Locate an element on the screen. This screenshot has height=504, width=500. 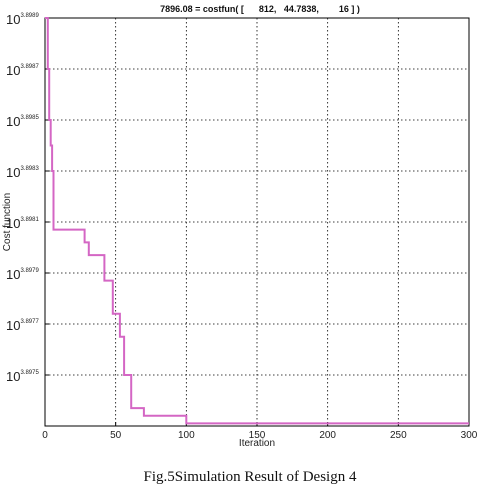
y-tick-label: 103.8983 is located at coordinates (22, 172).